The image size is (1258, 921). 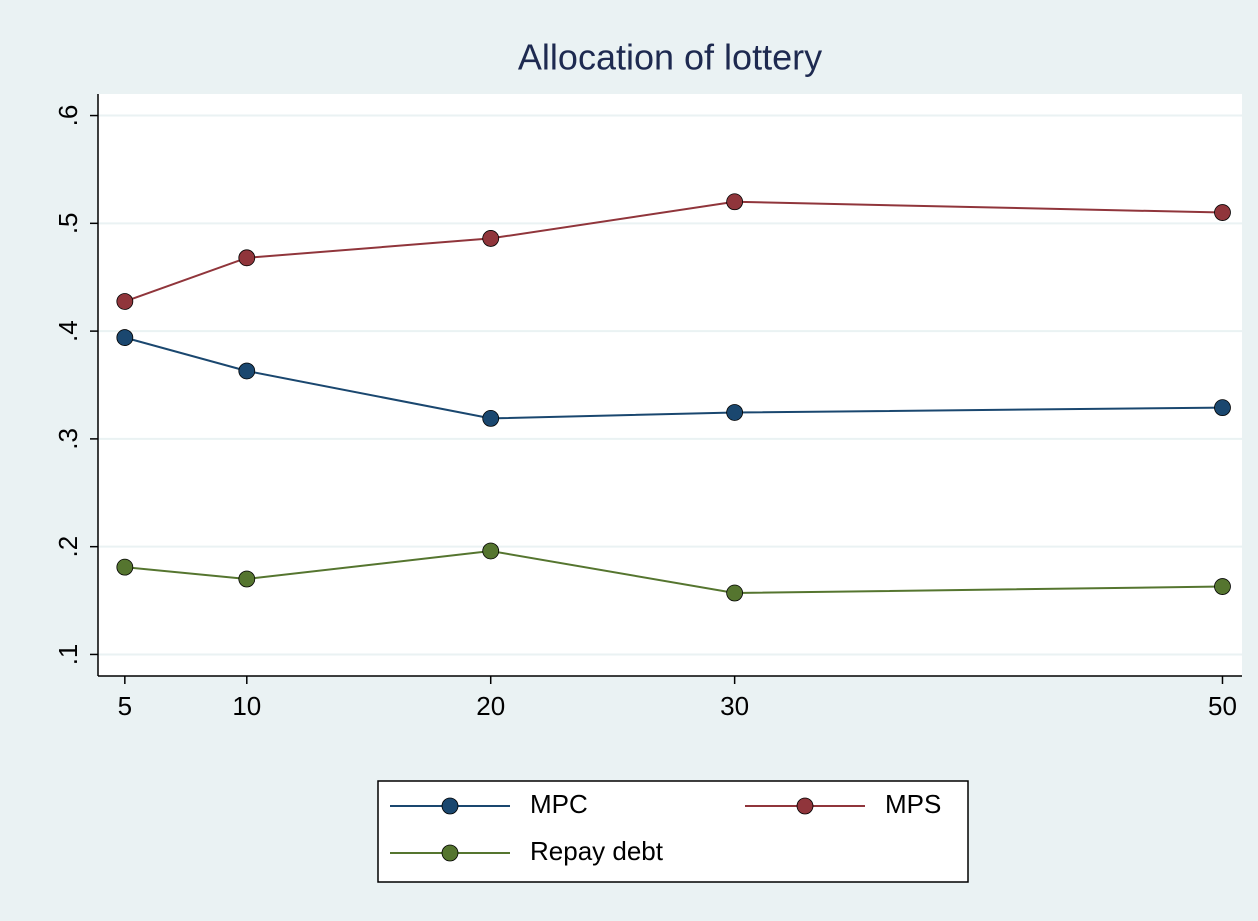 I want to click on x-tick-label: 20, so click(x=490, y=706).